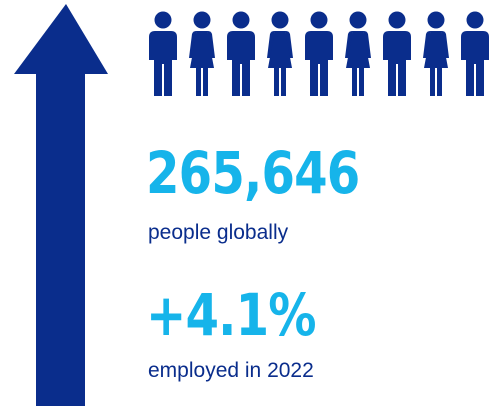  Describe the element at coordinates (253, 173) in the screenshot. I see `employee-count-value: 265,646` at that location.